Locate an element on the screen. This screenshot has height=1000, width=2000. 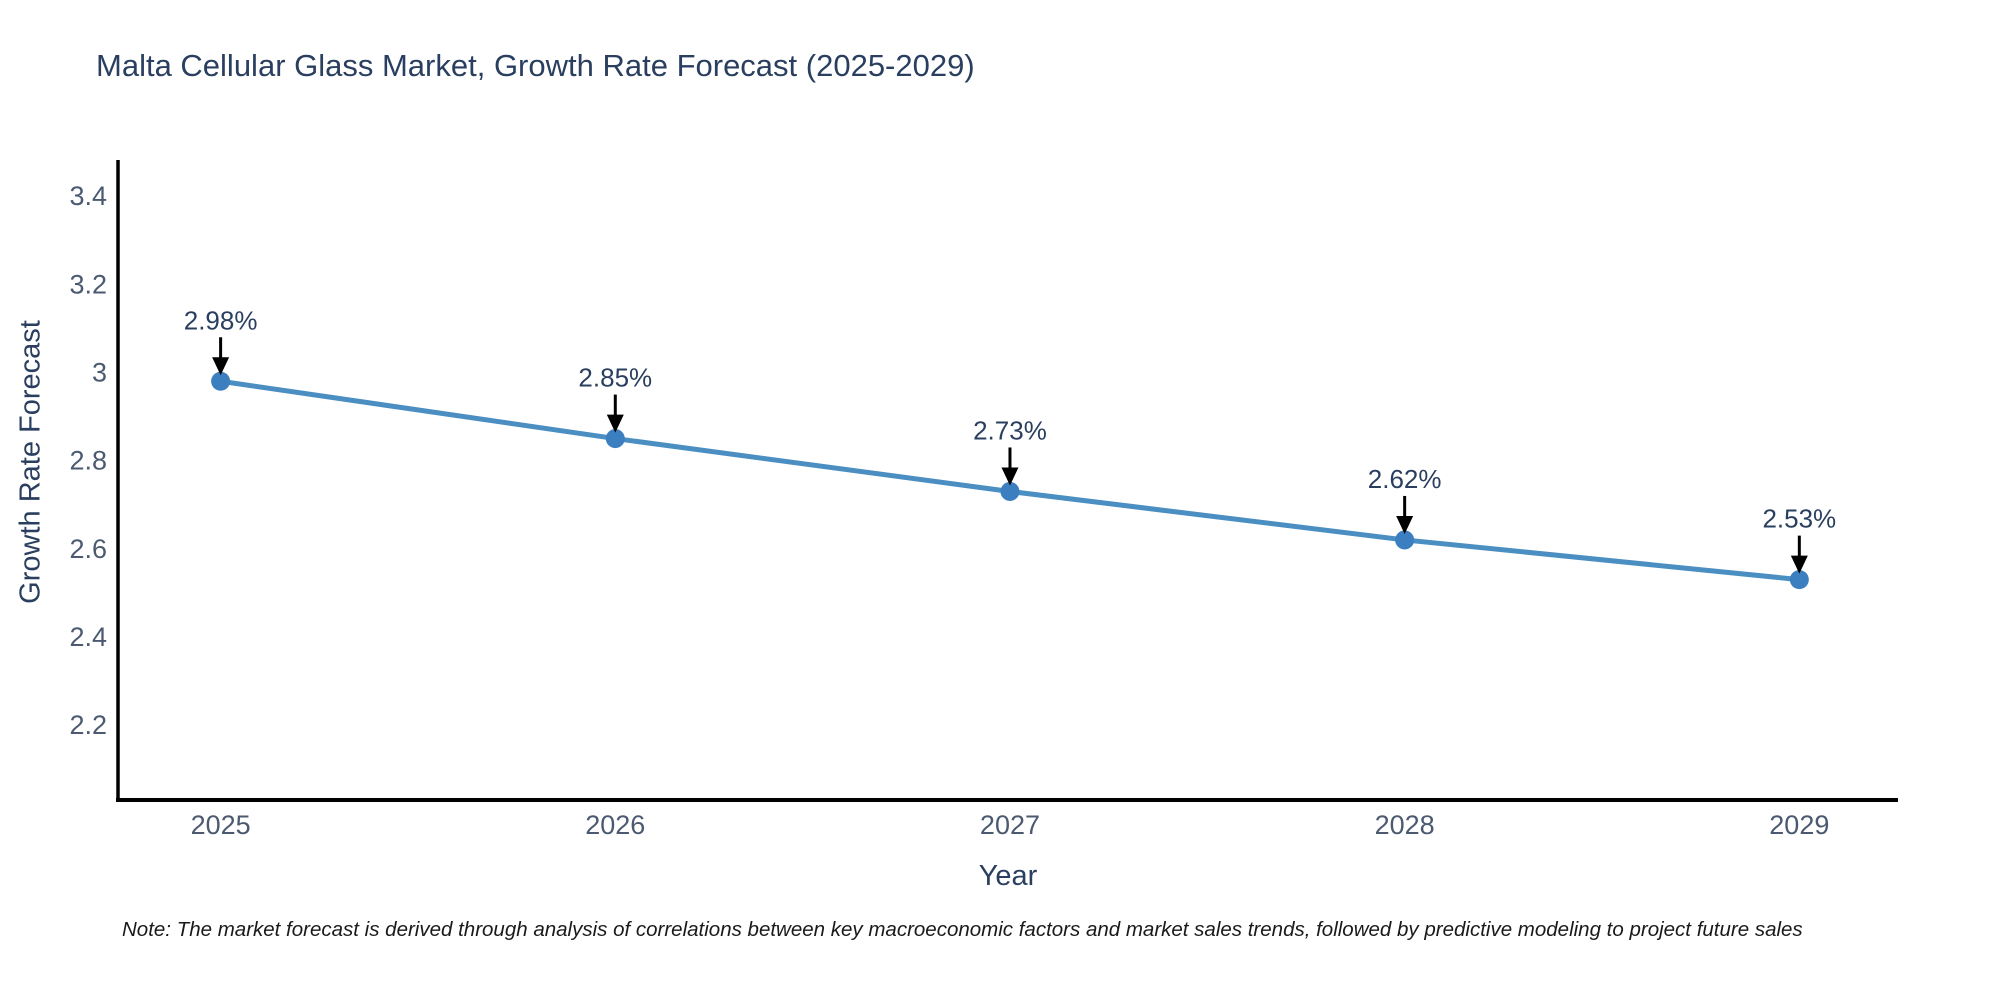
x-axis-tick-label: 2028 is located at coordinates (1405, 825).